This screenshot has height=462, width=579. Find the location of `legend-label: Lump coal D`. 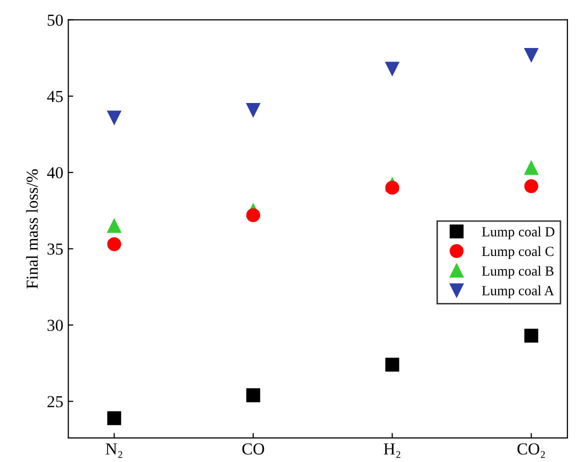

legend-label: Lump coal D is located at coordinates (518, 233).